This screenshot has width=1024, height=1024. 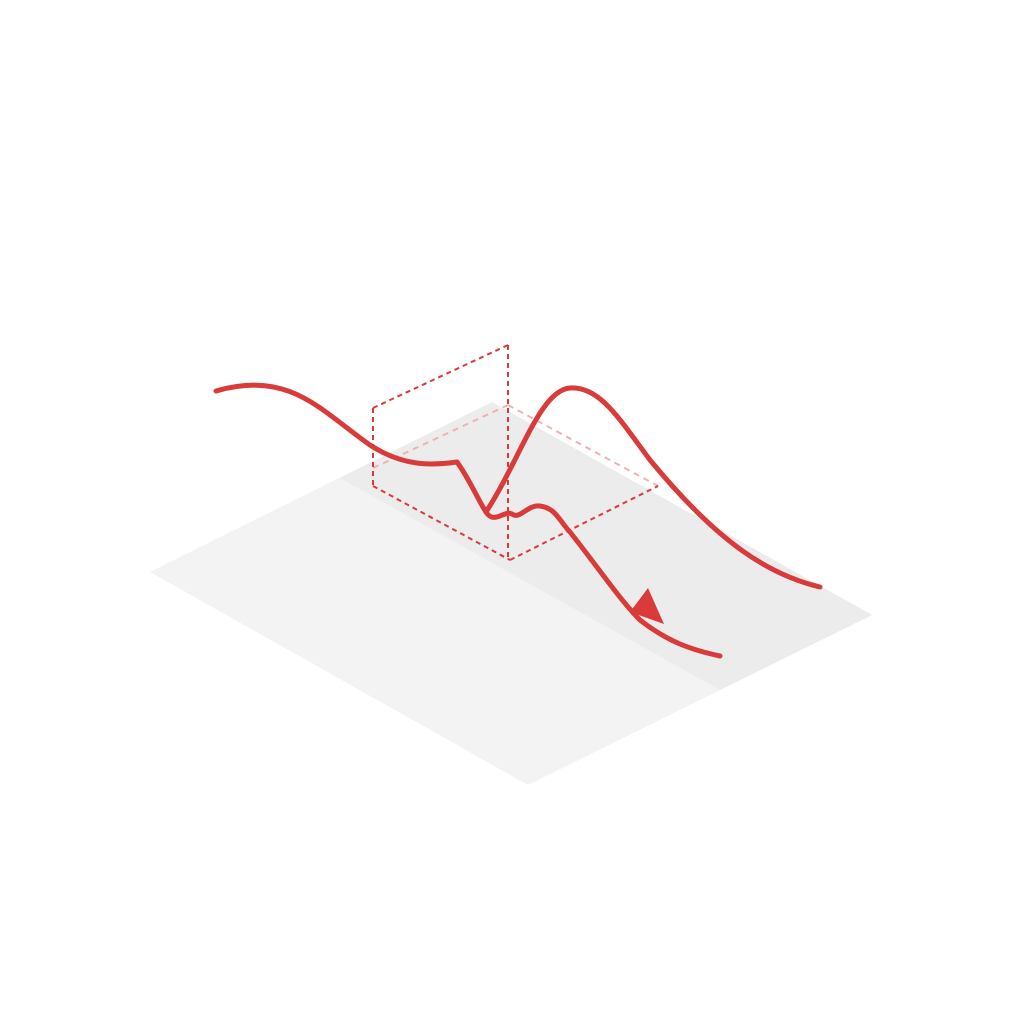 I want to click on box-bottom-front-edge, so click(x=441, y=523).